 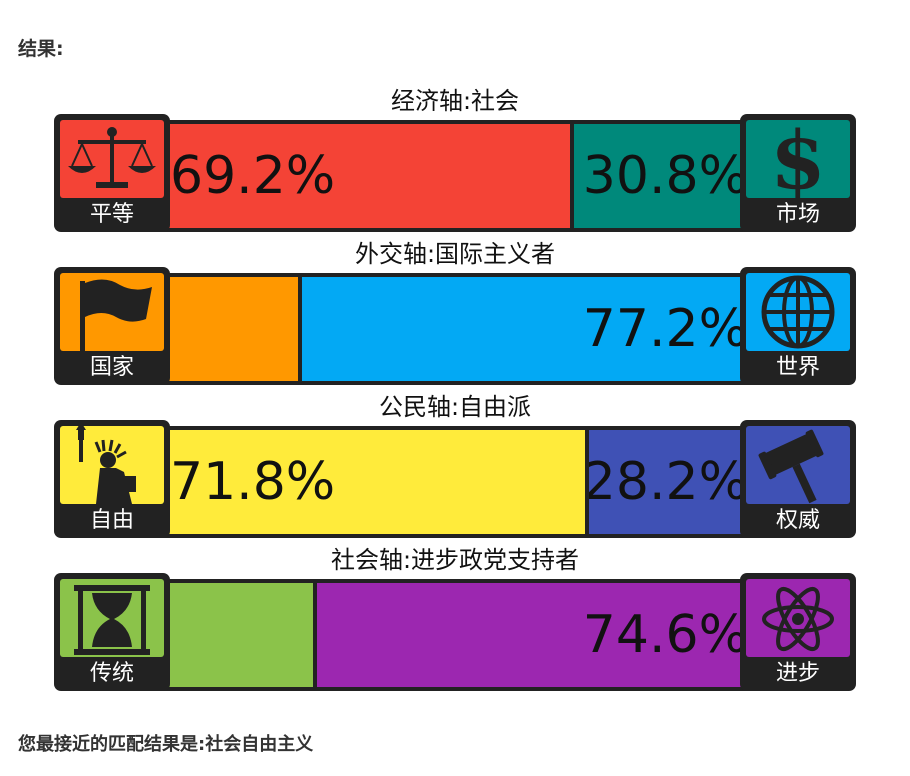 I want to click on left-icon-box: 平等, so click(x=112, y=173).